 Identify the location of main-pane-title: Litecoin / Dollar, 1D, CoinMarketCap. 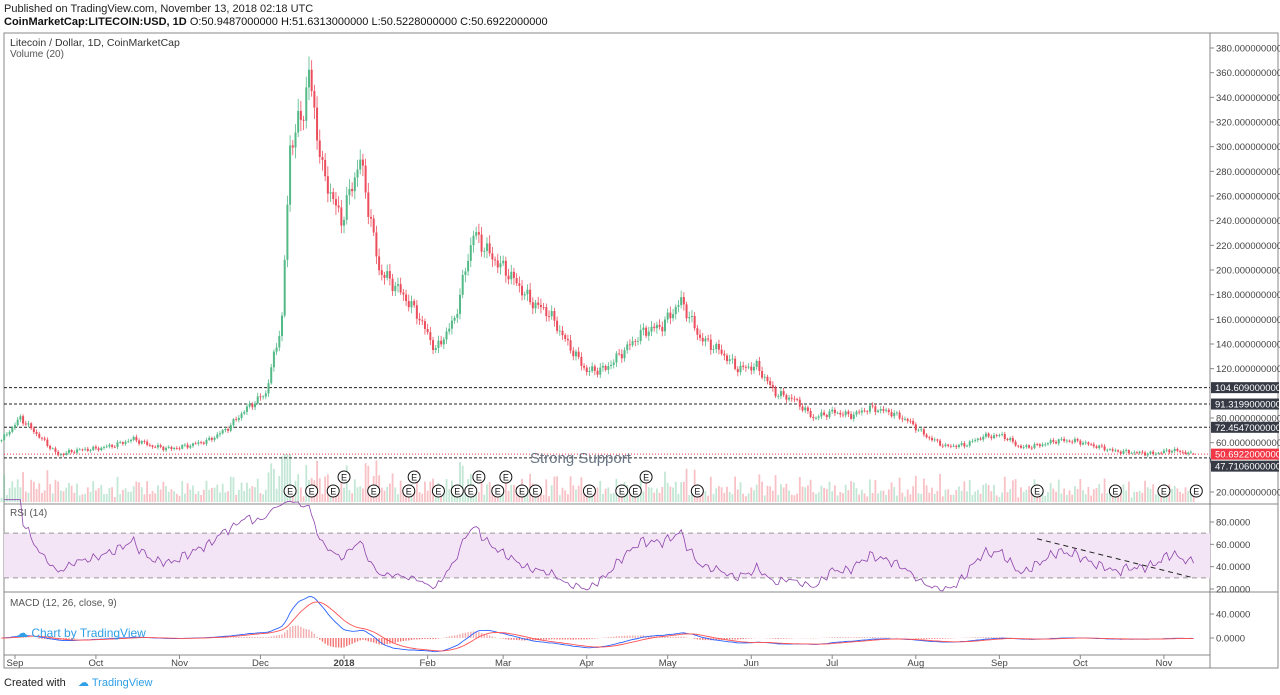
(95, 43).